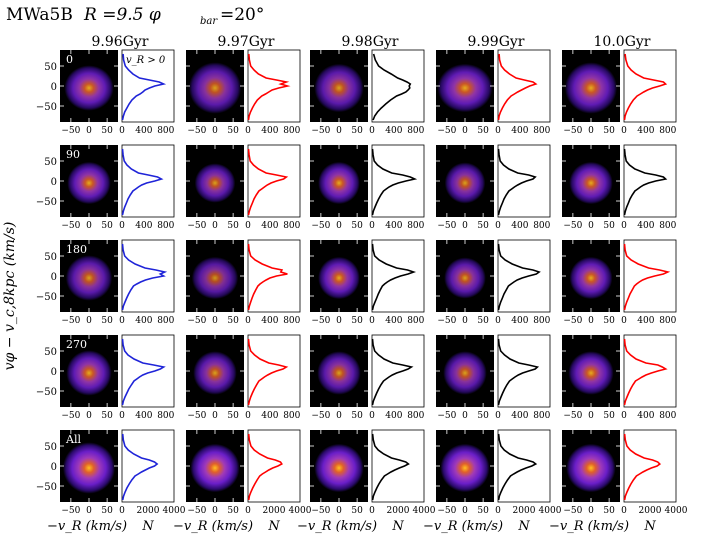 This screenshot has width=701, height=548. What do you see at coordinates (622, 42) in the screenshot?
I see `column-title: 10.0Gyr` at bounding box center [622, 42].